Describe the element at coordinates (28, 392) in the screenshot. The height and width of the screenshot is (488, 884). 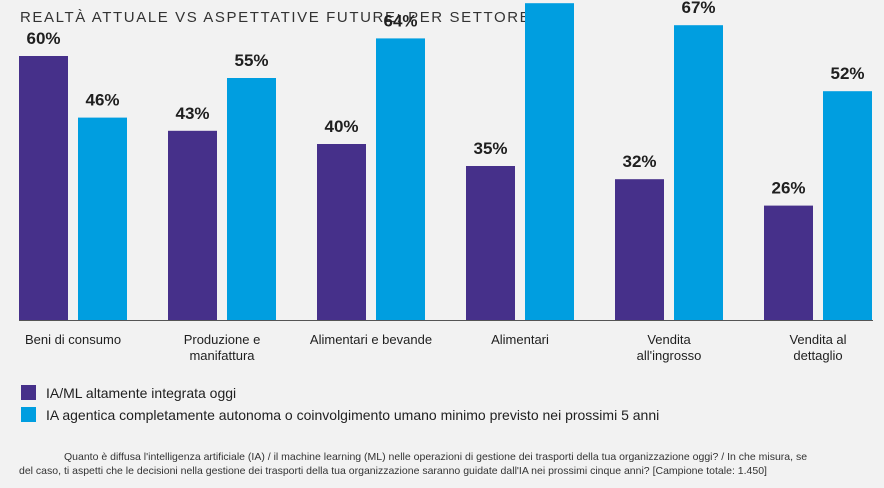
I see `legend-swatch-series1` at that location.